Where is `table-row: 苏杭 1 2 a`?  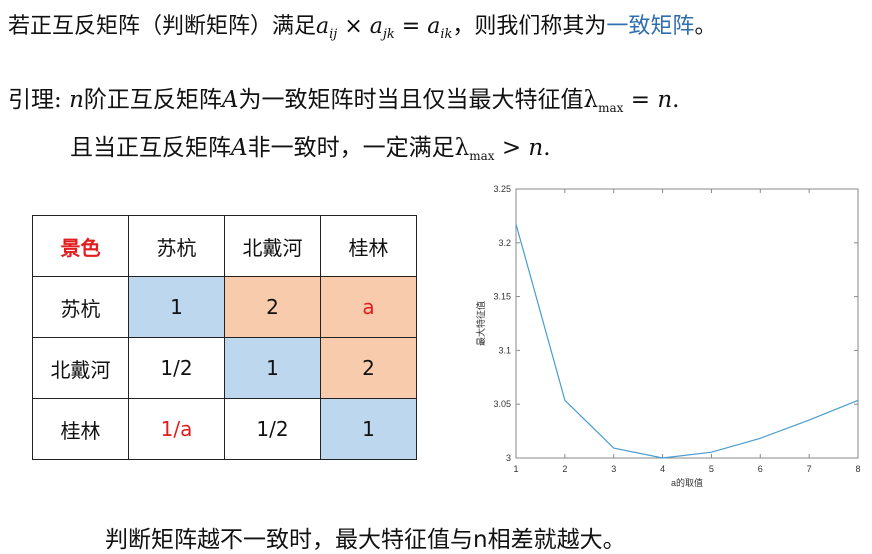
table-row: 苏杭 1 2 a is located at coordinates (224, 307).